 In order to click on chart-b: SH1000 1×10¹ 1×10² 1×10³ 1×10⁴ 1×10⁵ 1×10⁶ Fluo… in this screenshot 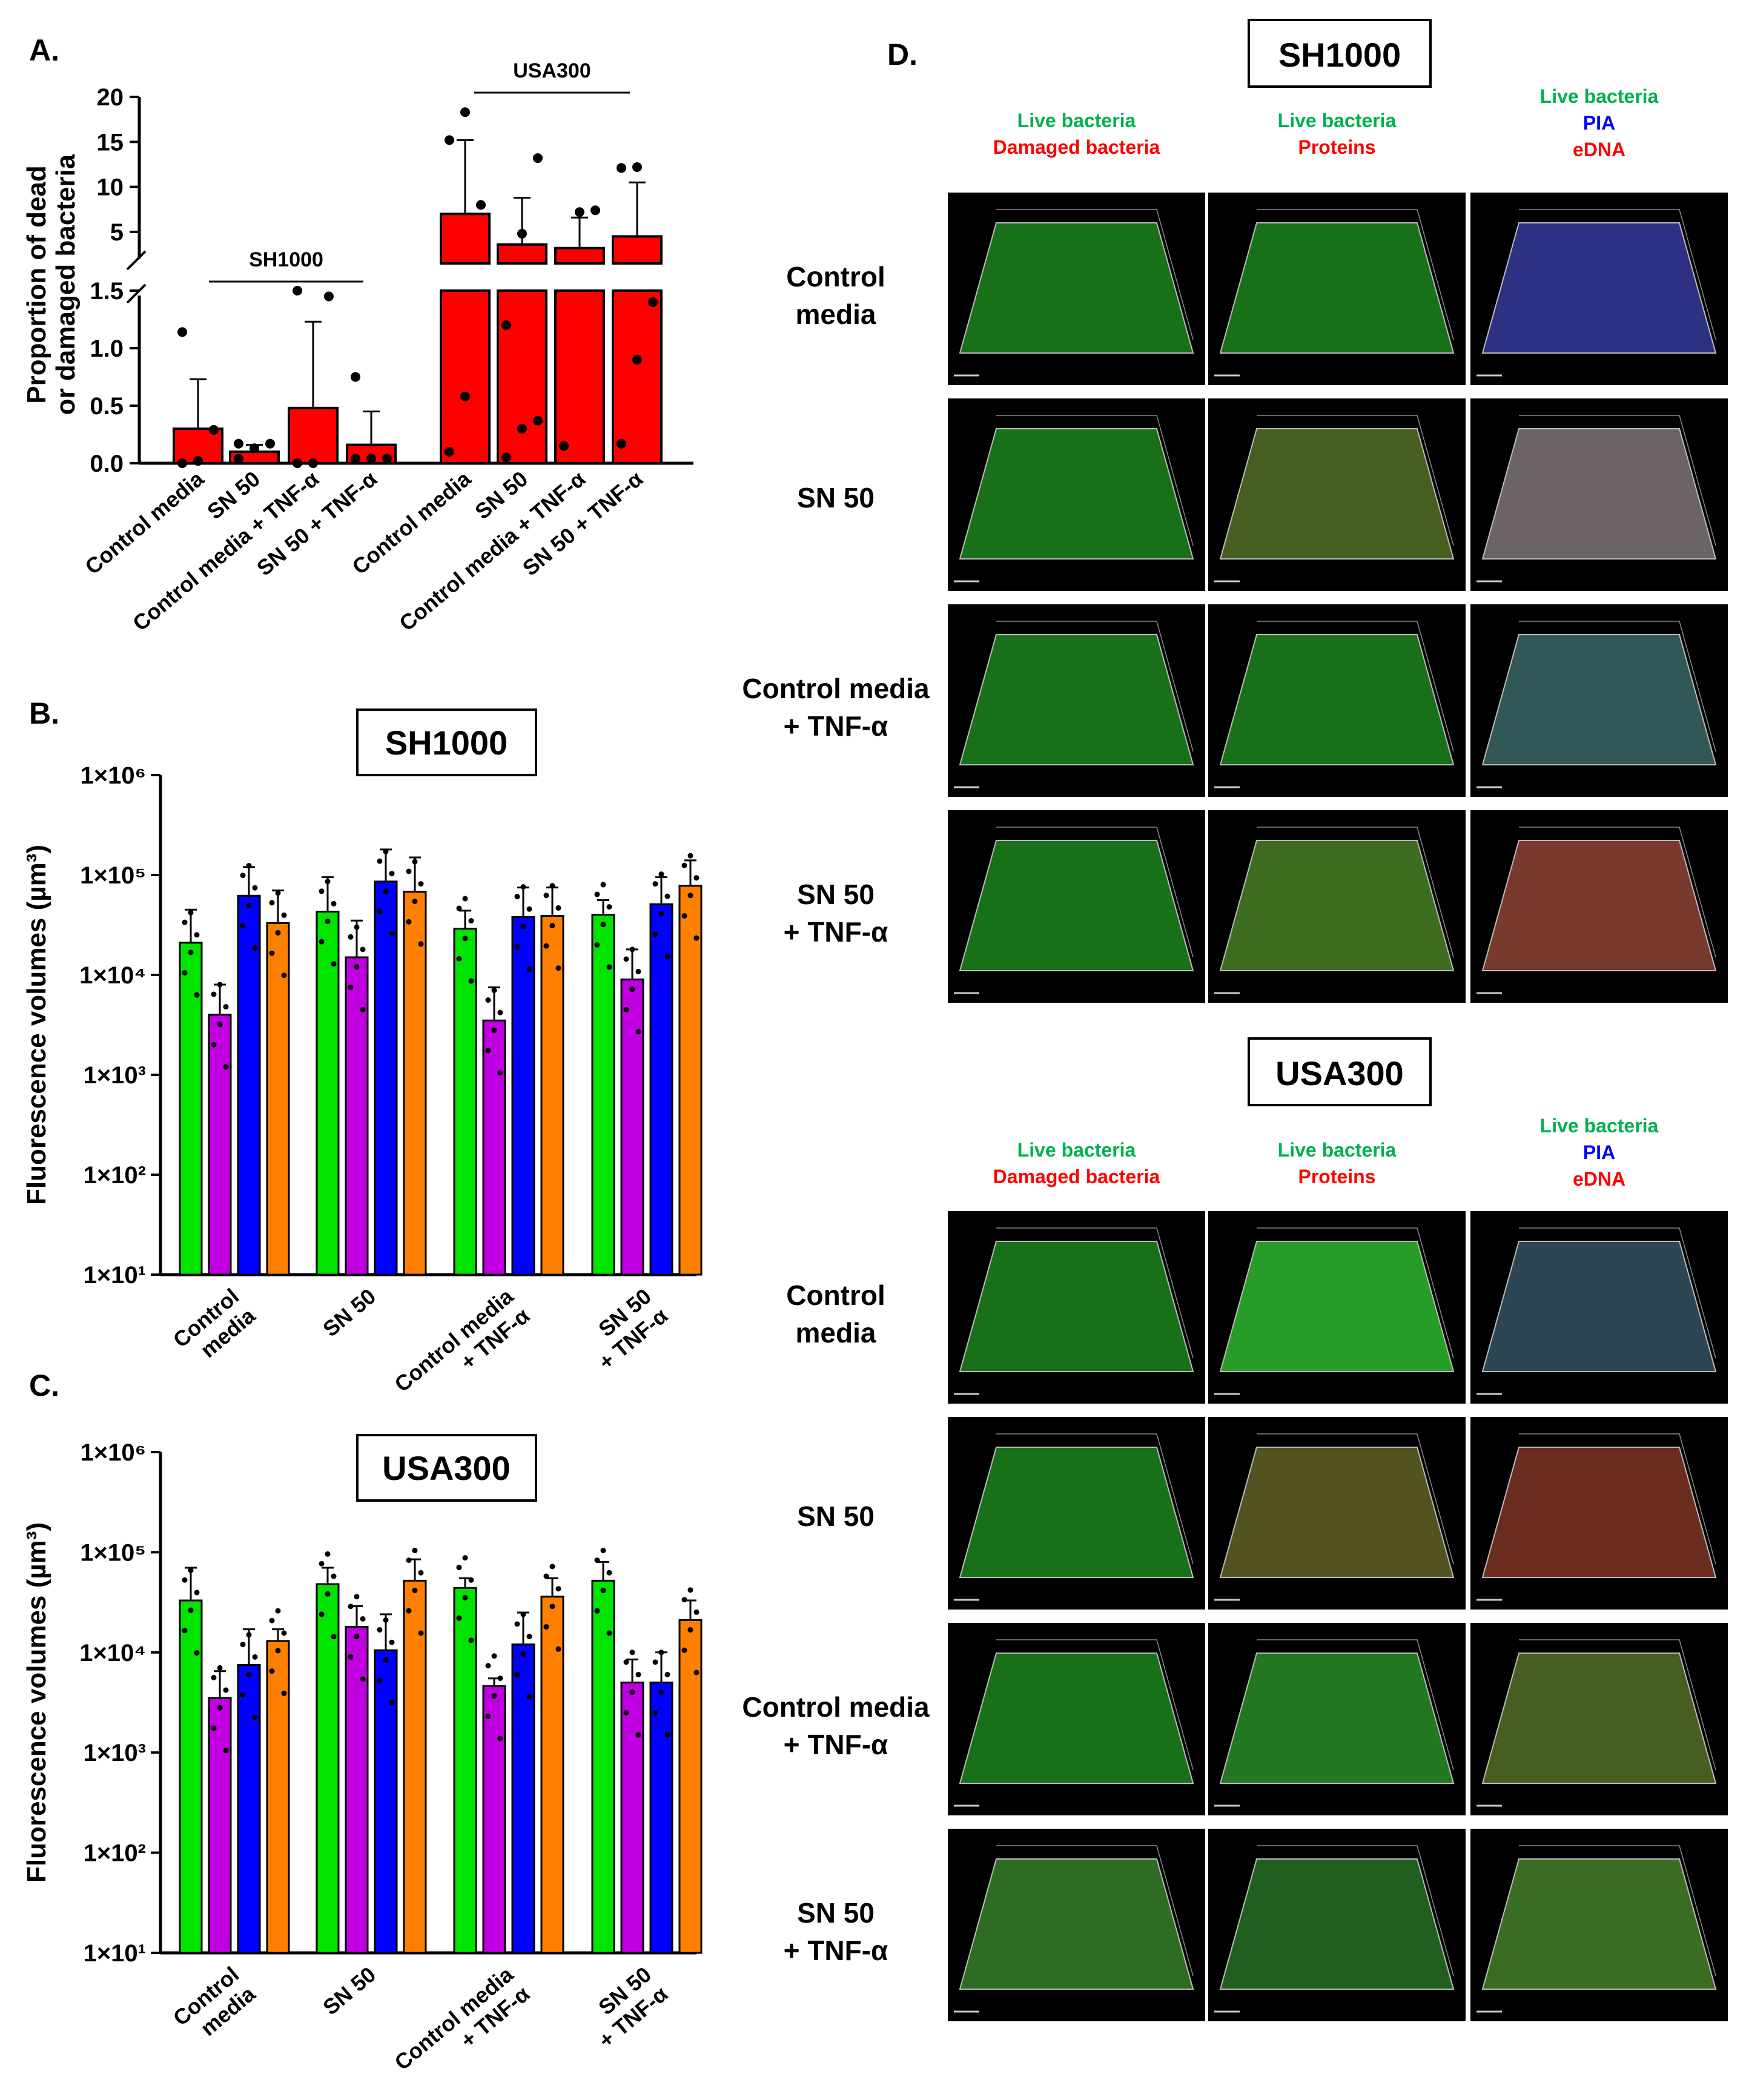, I will do `click(362, 1052)`.